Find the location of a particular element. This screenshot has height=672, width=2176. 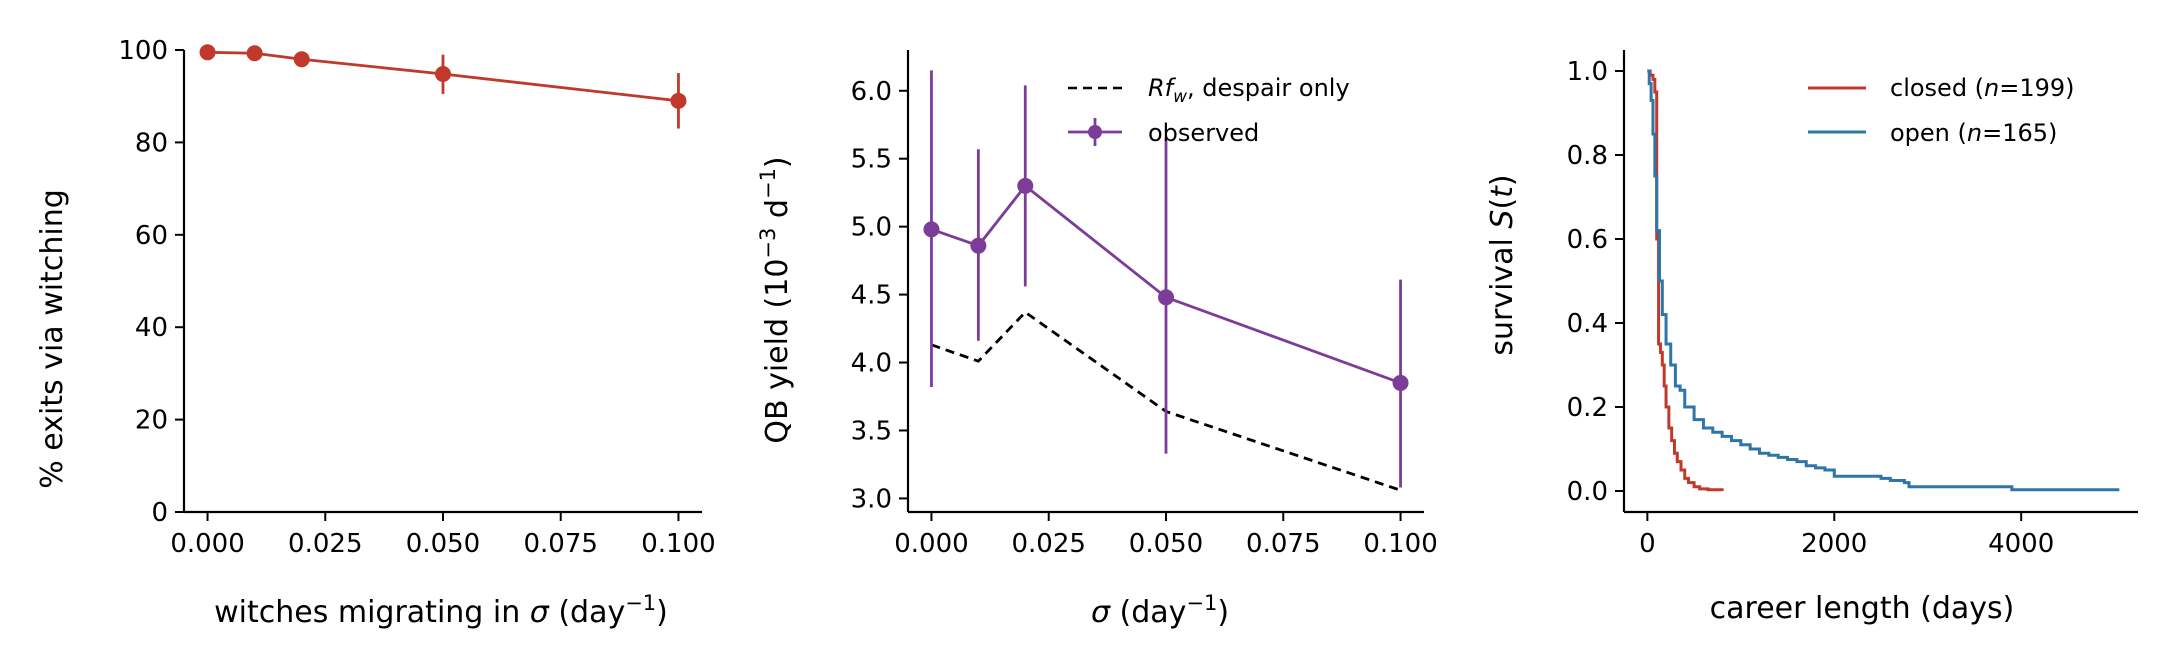

x-tick-label: 2000 is located at coordinates (1834, 544).